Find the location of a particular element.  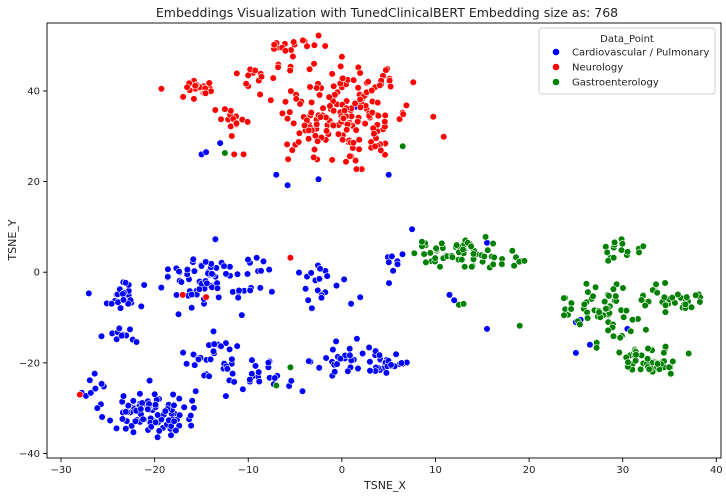

y-tick-label: 40 is located at coordinates (33, 91).